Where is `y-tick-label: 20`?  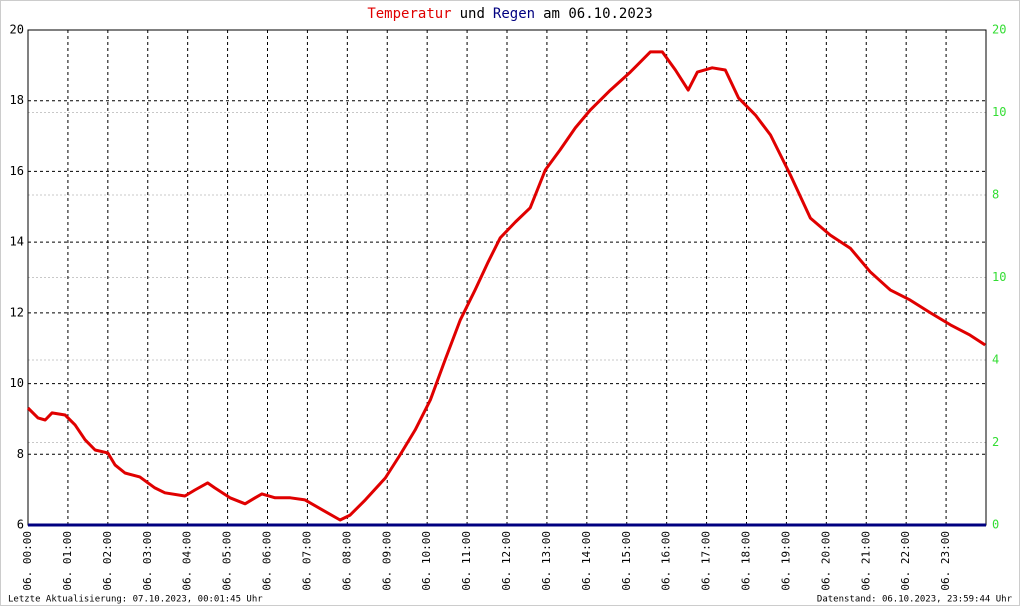
y-tick-label: 20 is located at coordinates (17, 30).